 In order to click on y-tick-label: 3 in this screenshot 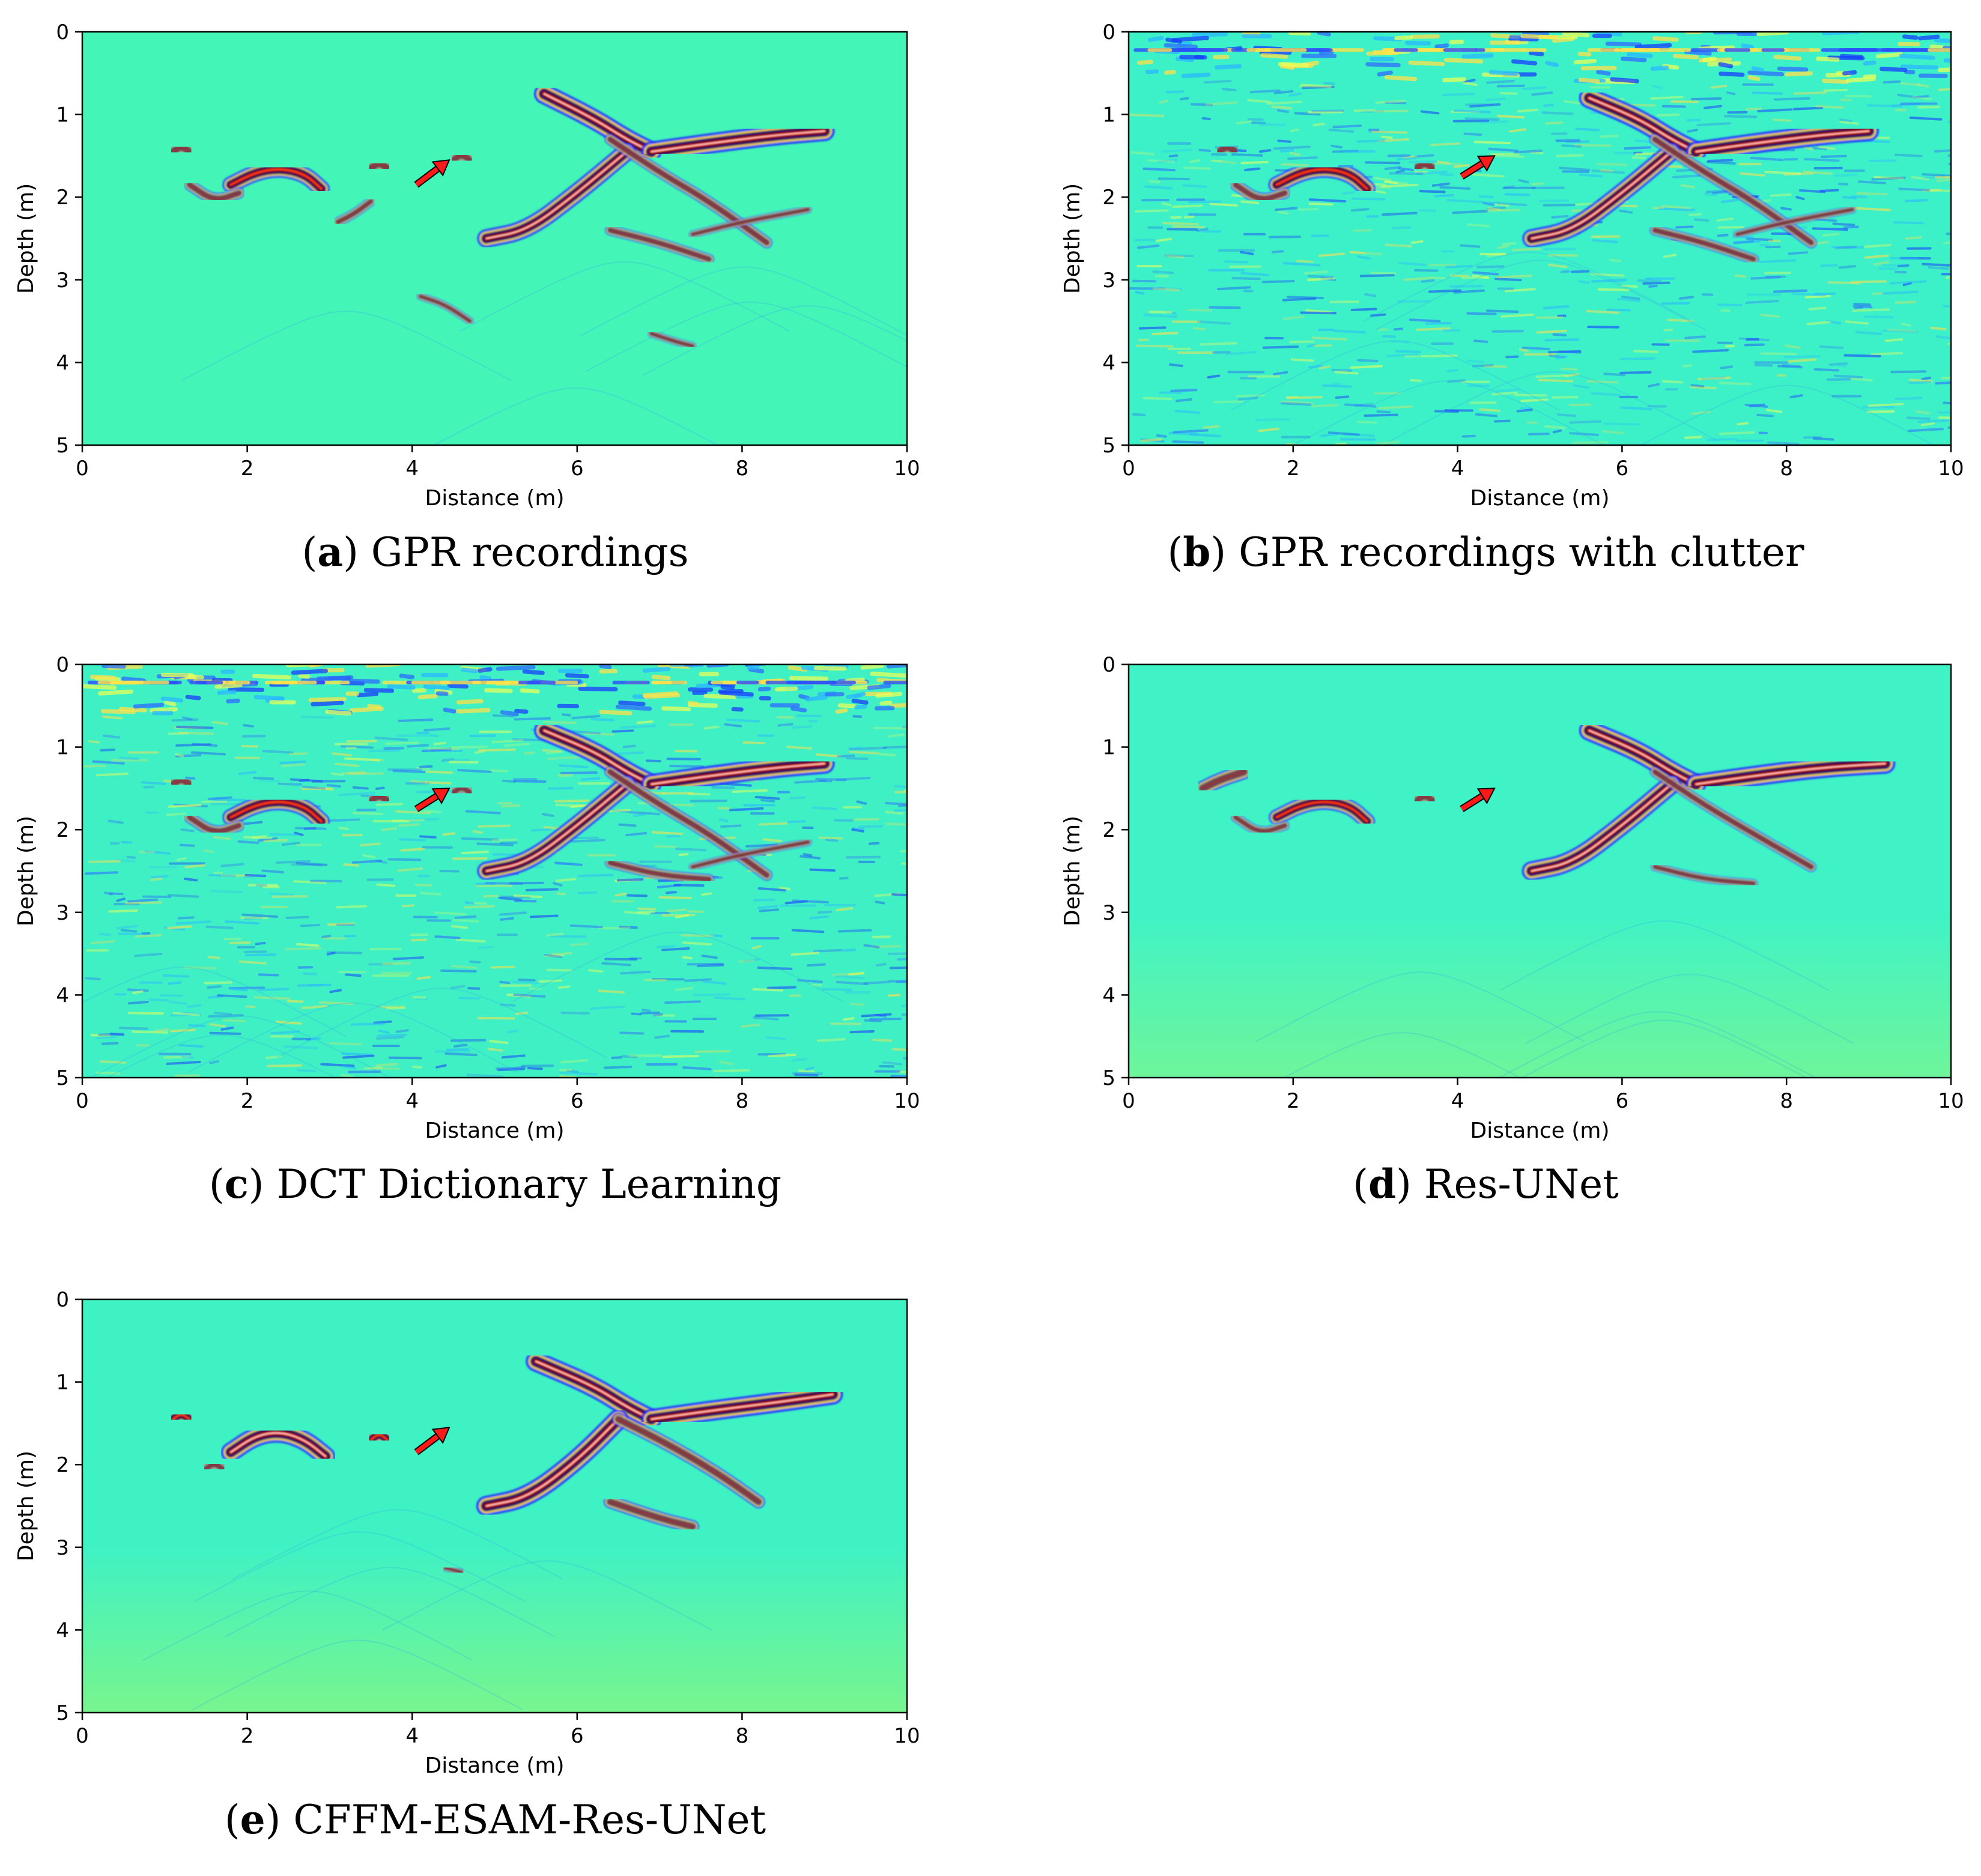, I will do `click(1108, 281)`.